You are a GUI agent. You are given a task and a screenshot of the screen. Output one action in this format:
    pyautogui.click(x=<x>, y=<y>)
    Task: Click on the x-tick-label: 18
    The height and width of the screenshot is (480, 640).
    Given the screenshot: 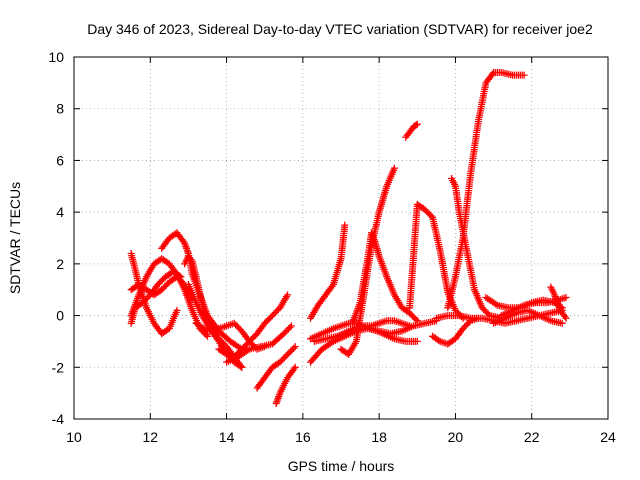 What is the action you would take?
    pyautogui.click(x=379, y=437)
    